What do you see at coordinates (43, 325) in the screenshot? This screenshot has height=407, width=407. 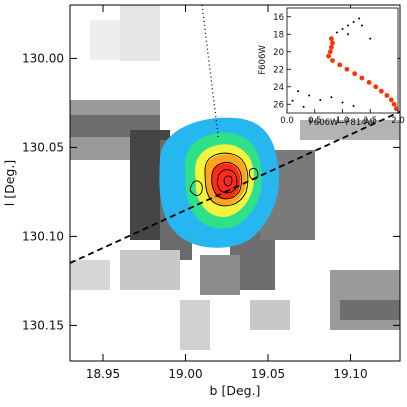 I see `y-tick-label: 130.15` at bounding box center [43, 325].